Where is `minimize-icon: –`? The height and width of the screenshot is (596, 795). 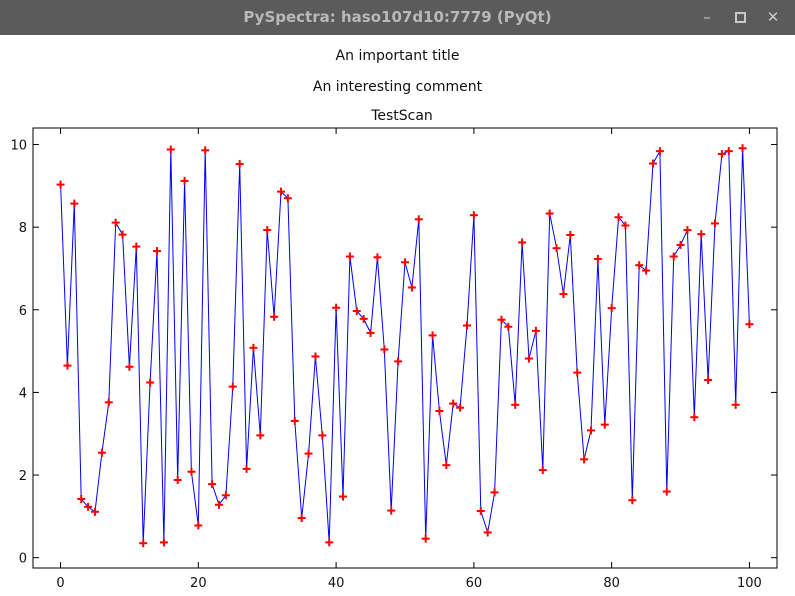
minimize-icon: – is located at coordinates (707, 17).